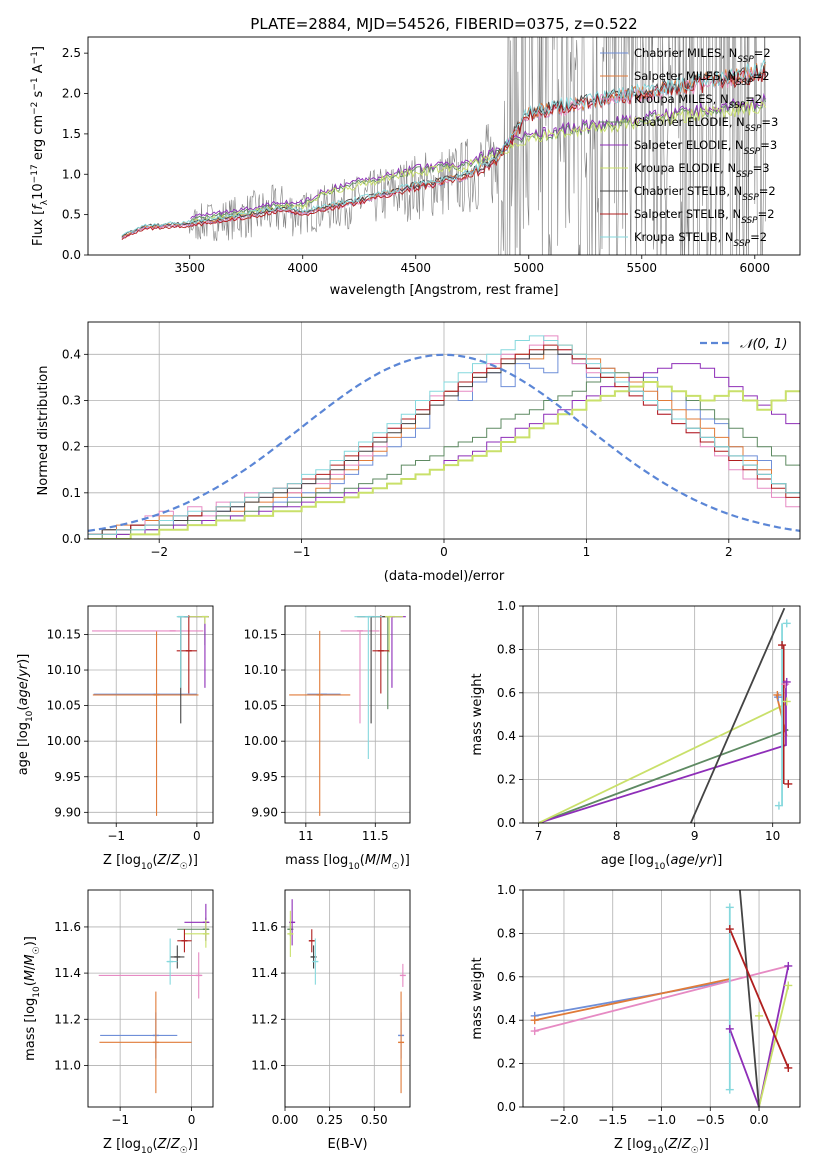 This screenshot has width=819, height=1170. I want to click on legend-label-salpeter-stelib: Salpeter STELIB, NSSP=2, so click(704, 216).